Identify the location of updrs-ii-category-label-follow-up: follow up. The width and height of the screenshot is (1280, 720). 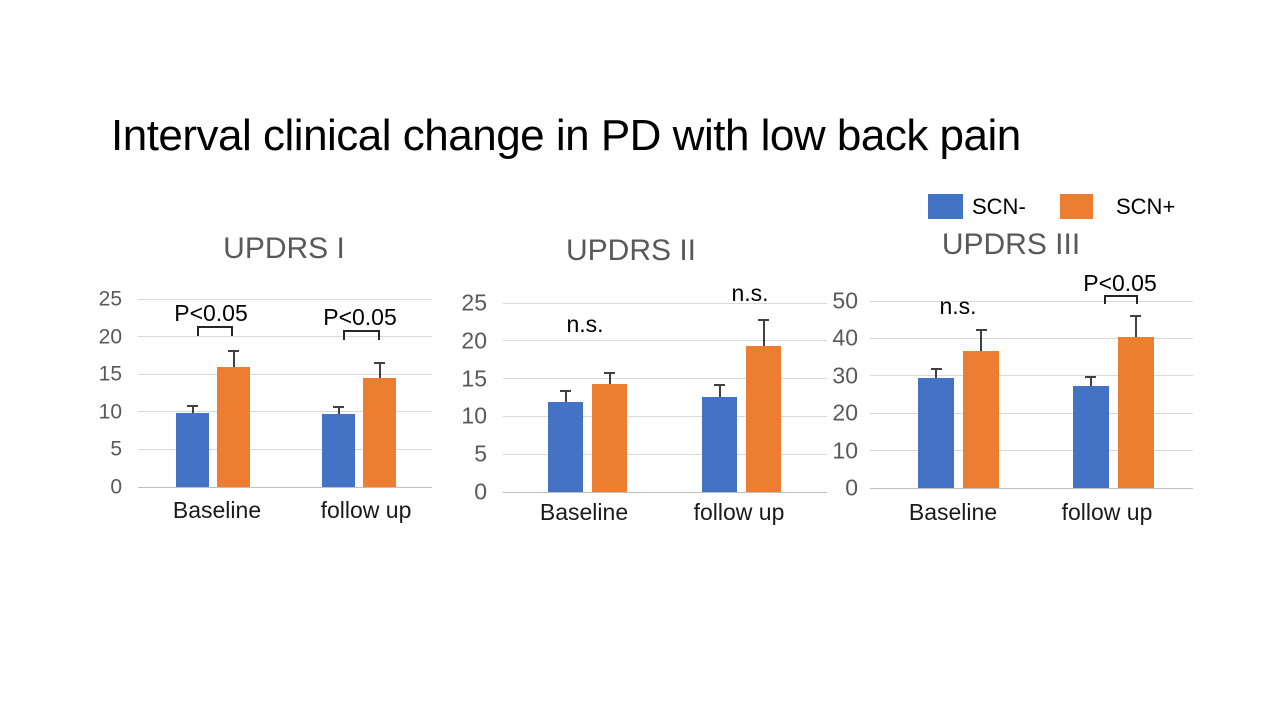
(739, 512).